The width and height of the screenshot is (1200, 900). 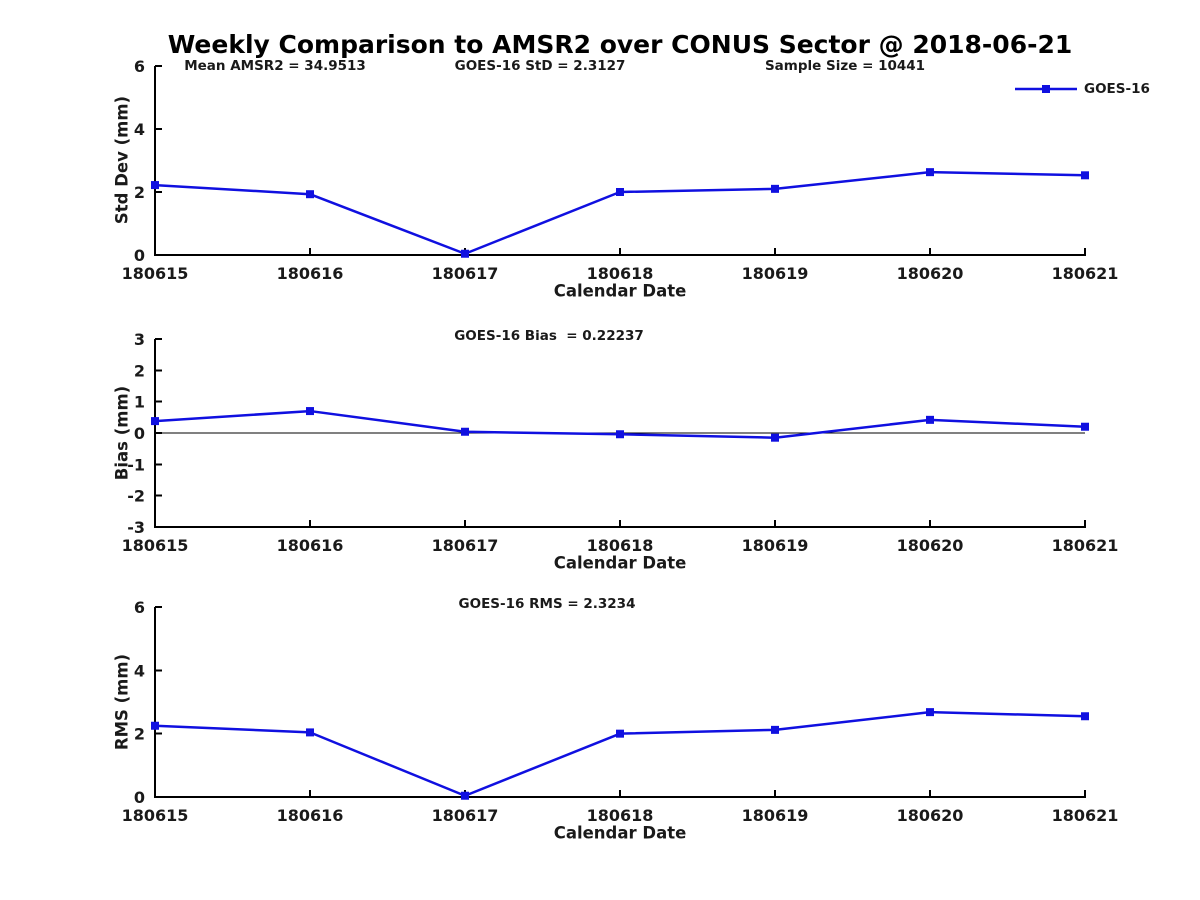 What do you see at coordinates (139, 402) in the screenshot?
I see `y-tick-label: 1` at bounding box center [139, 402].